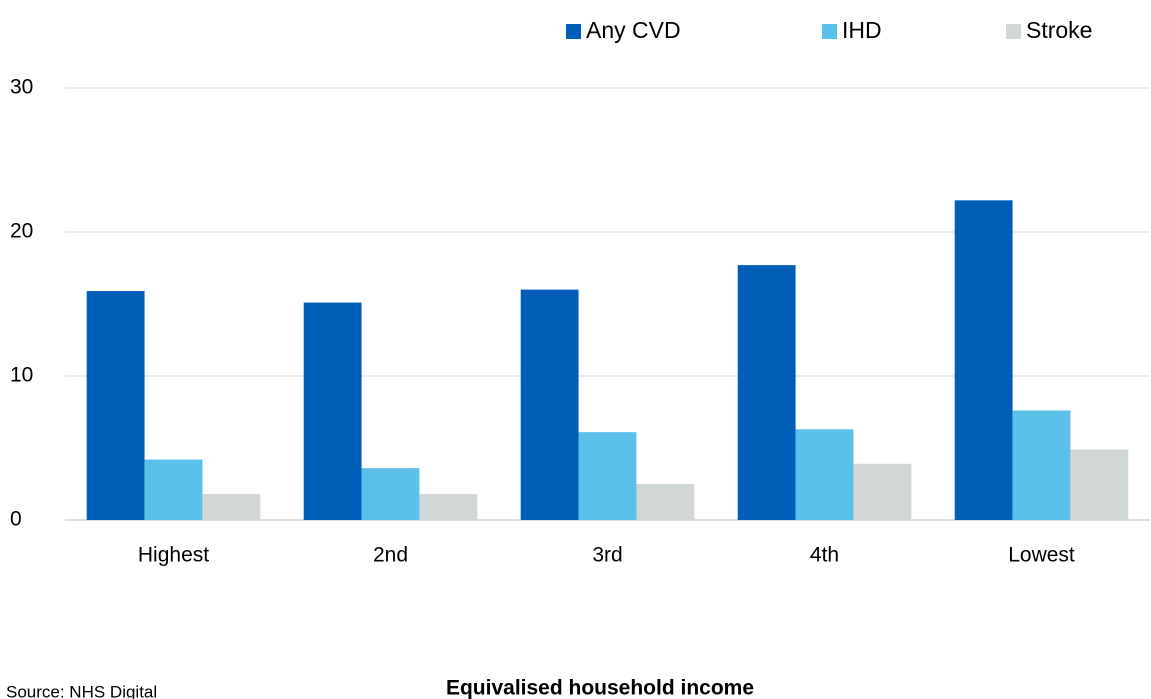 This screenshot has height=699, width=1151. What do you see at coordinates (1059, 30) in the screenshot?
I see `legend-label: Stroke` at bounding box center [1059, 30].